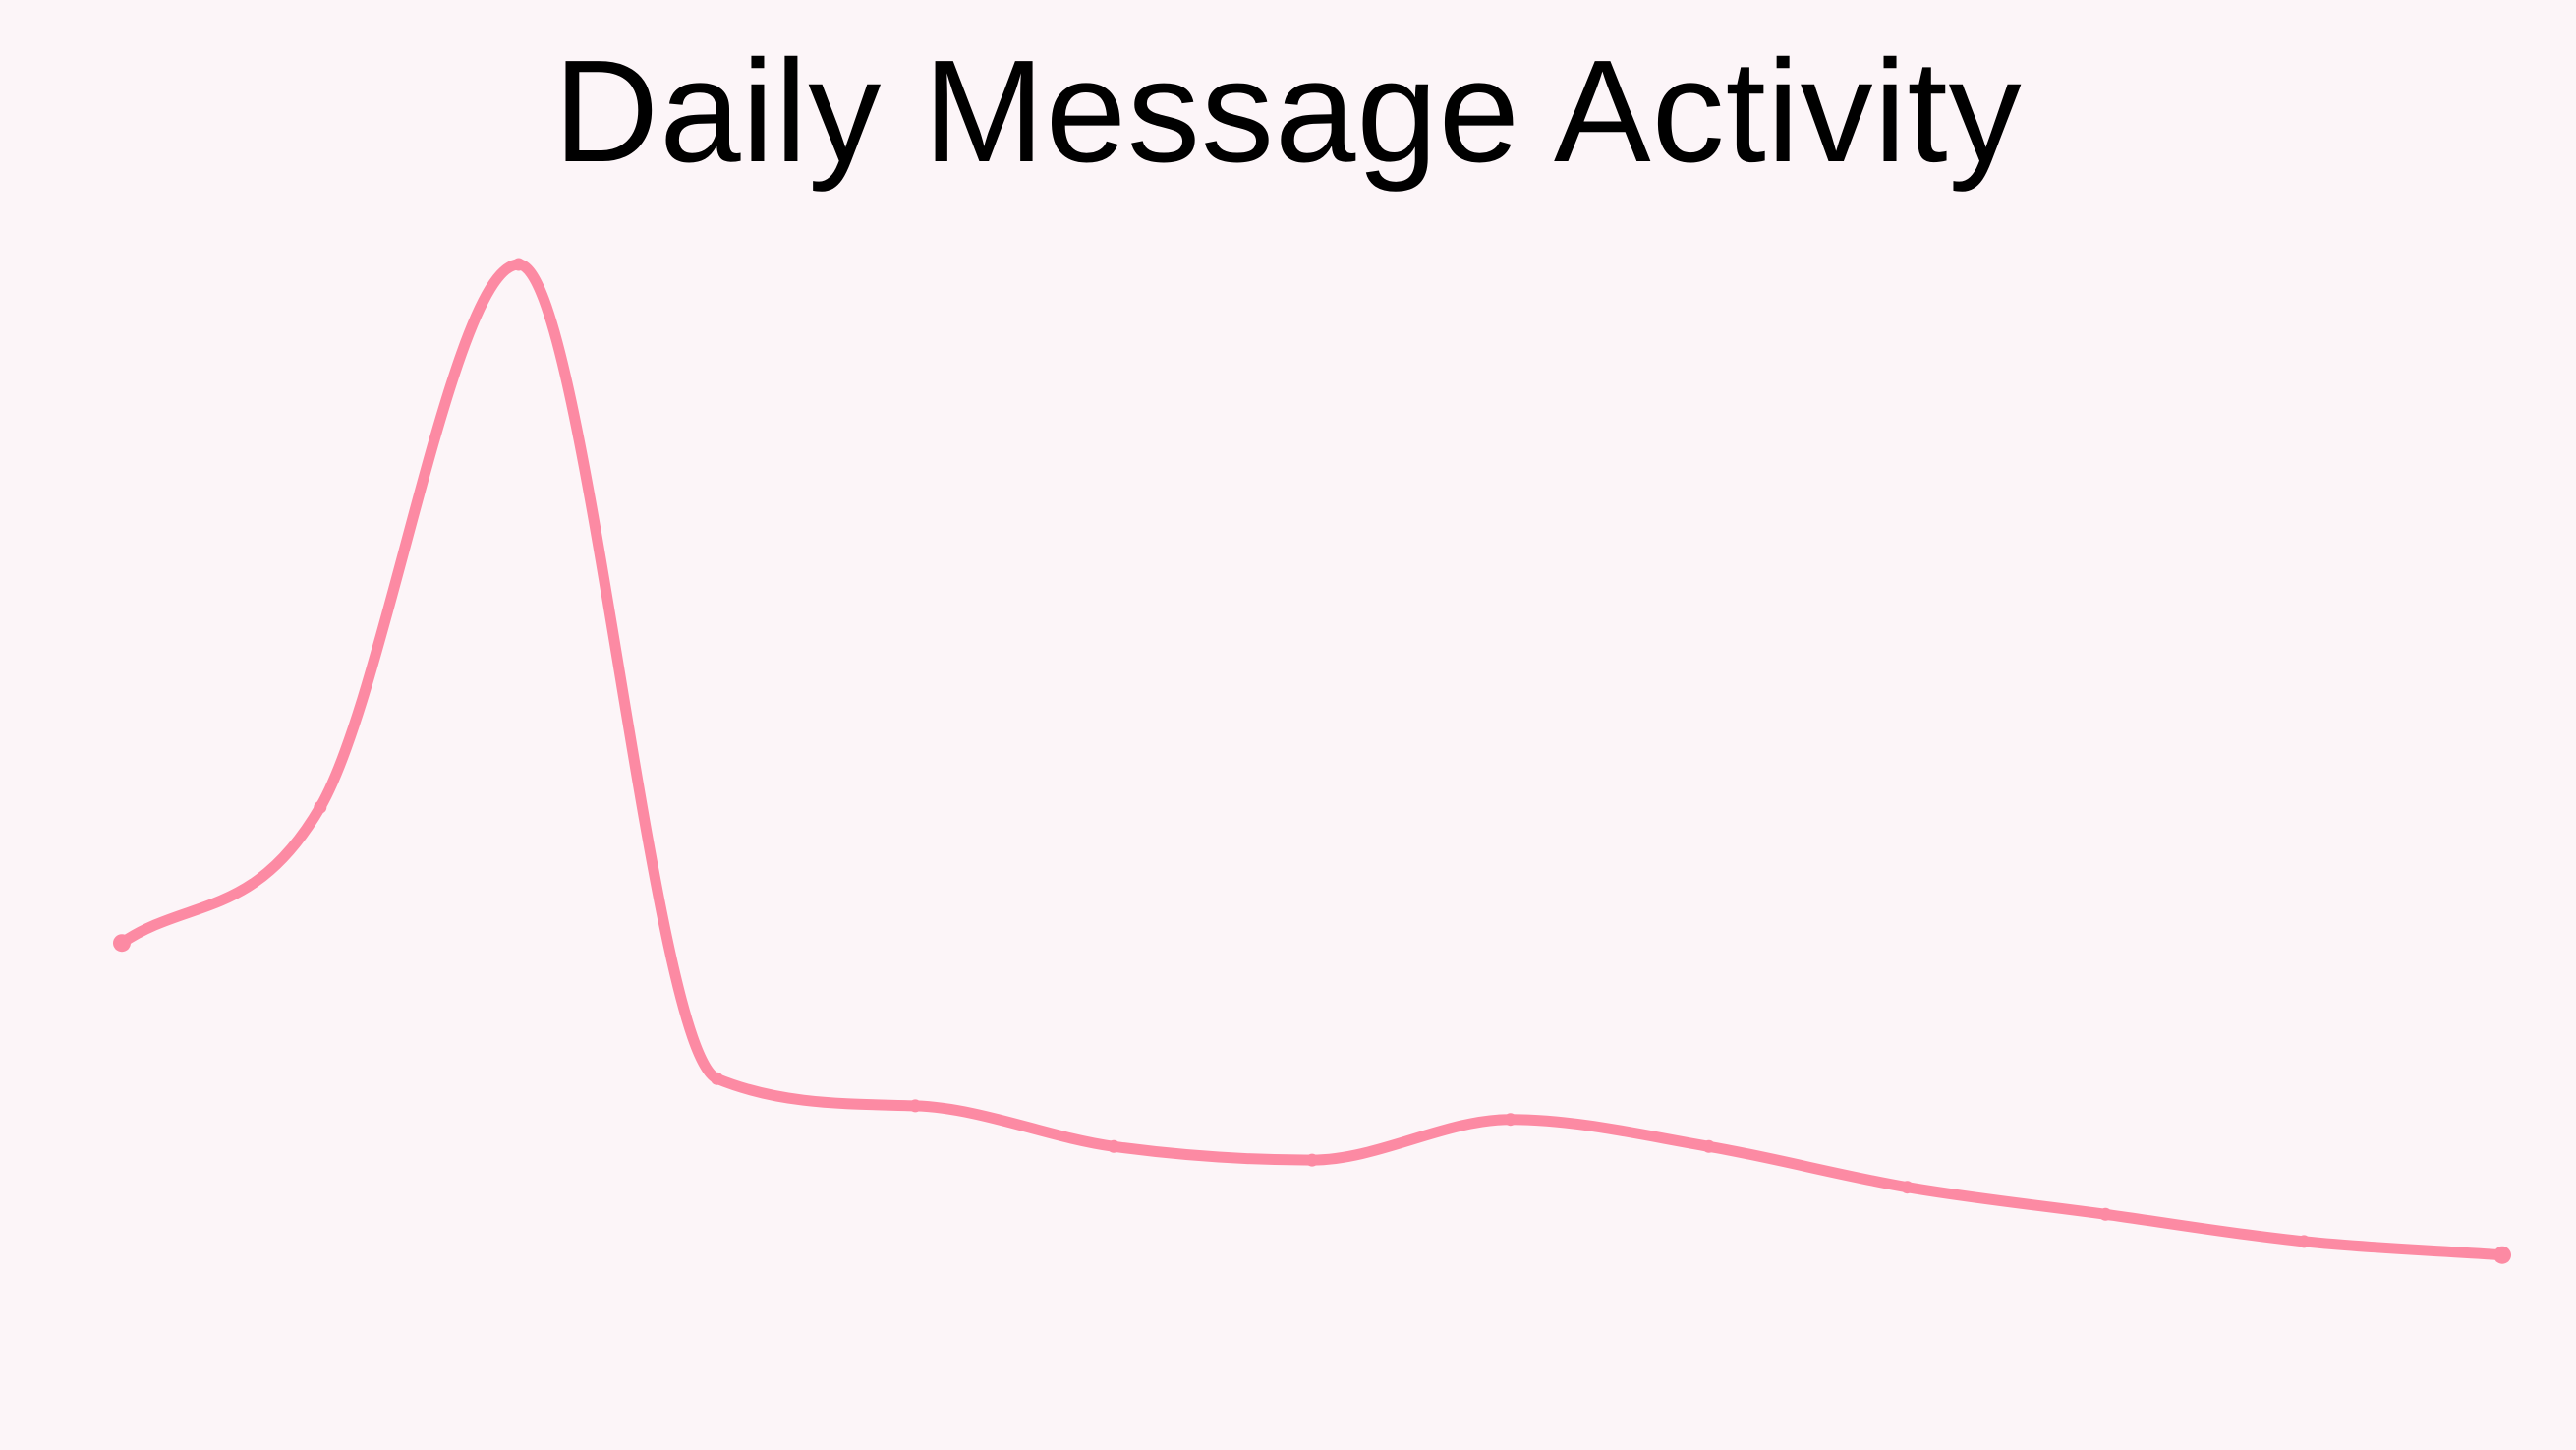  What do you see at coordinates (1288, 111) in the screenshot?
I see `chart-title: Daily Message Activity` at bounding box center [1288, 111].